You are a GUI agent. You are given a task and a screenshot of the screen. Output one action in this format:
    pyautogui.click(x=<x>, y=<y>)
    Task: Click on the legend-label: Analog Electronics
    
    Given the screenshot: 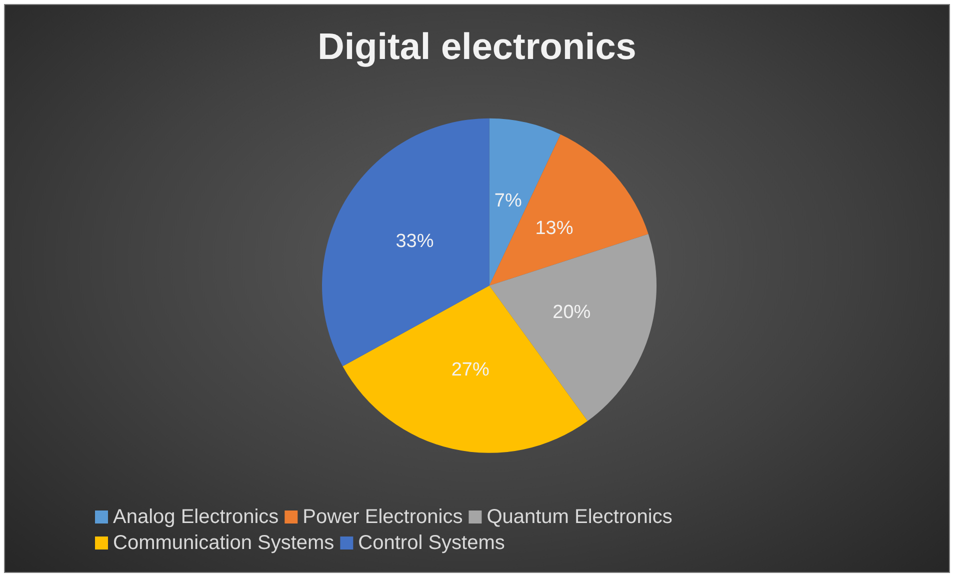 What is the action you would take?
    pyautogui.click(x=196, y=517)
    